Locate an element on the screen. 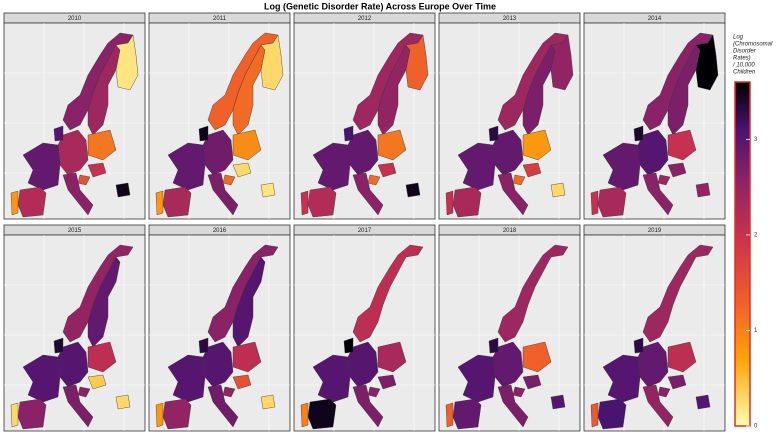 This screenshot has width=780, height=439. legend-title: Children is located at coordinates (744, 73).